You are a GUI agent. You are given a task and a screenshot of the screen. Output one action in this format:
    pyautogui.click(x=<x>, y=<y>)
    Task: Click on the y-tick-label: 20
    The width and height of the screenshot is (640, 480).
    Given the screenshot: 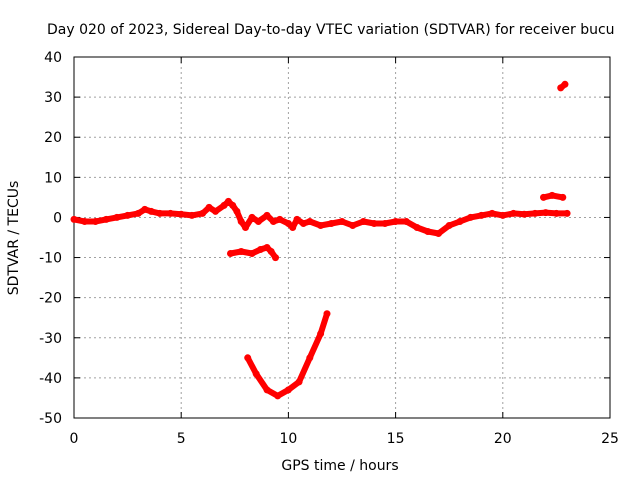 What is the action you would take?
    pyautogui.click(x=53, y=138)
    